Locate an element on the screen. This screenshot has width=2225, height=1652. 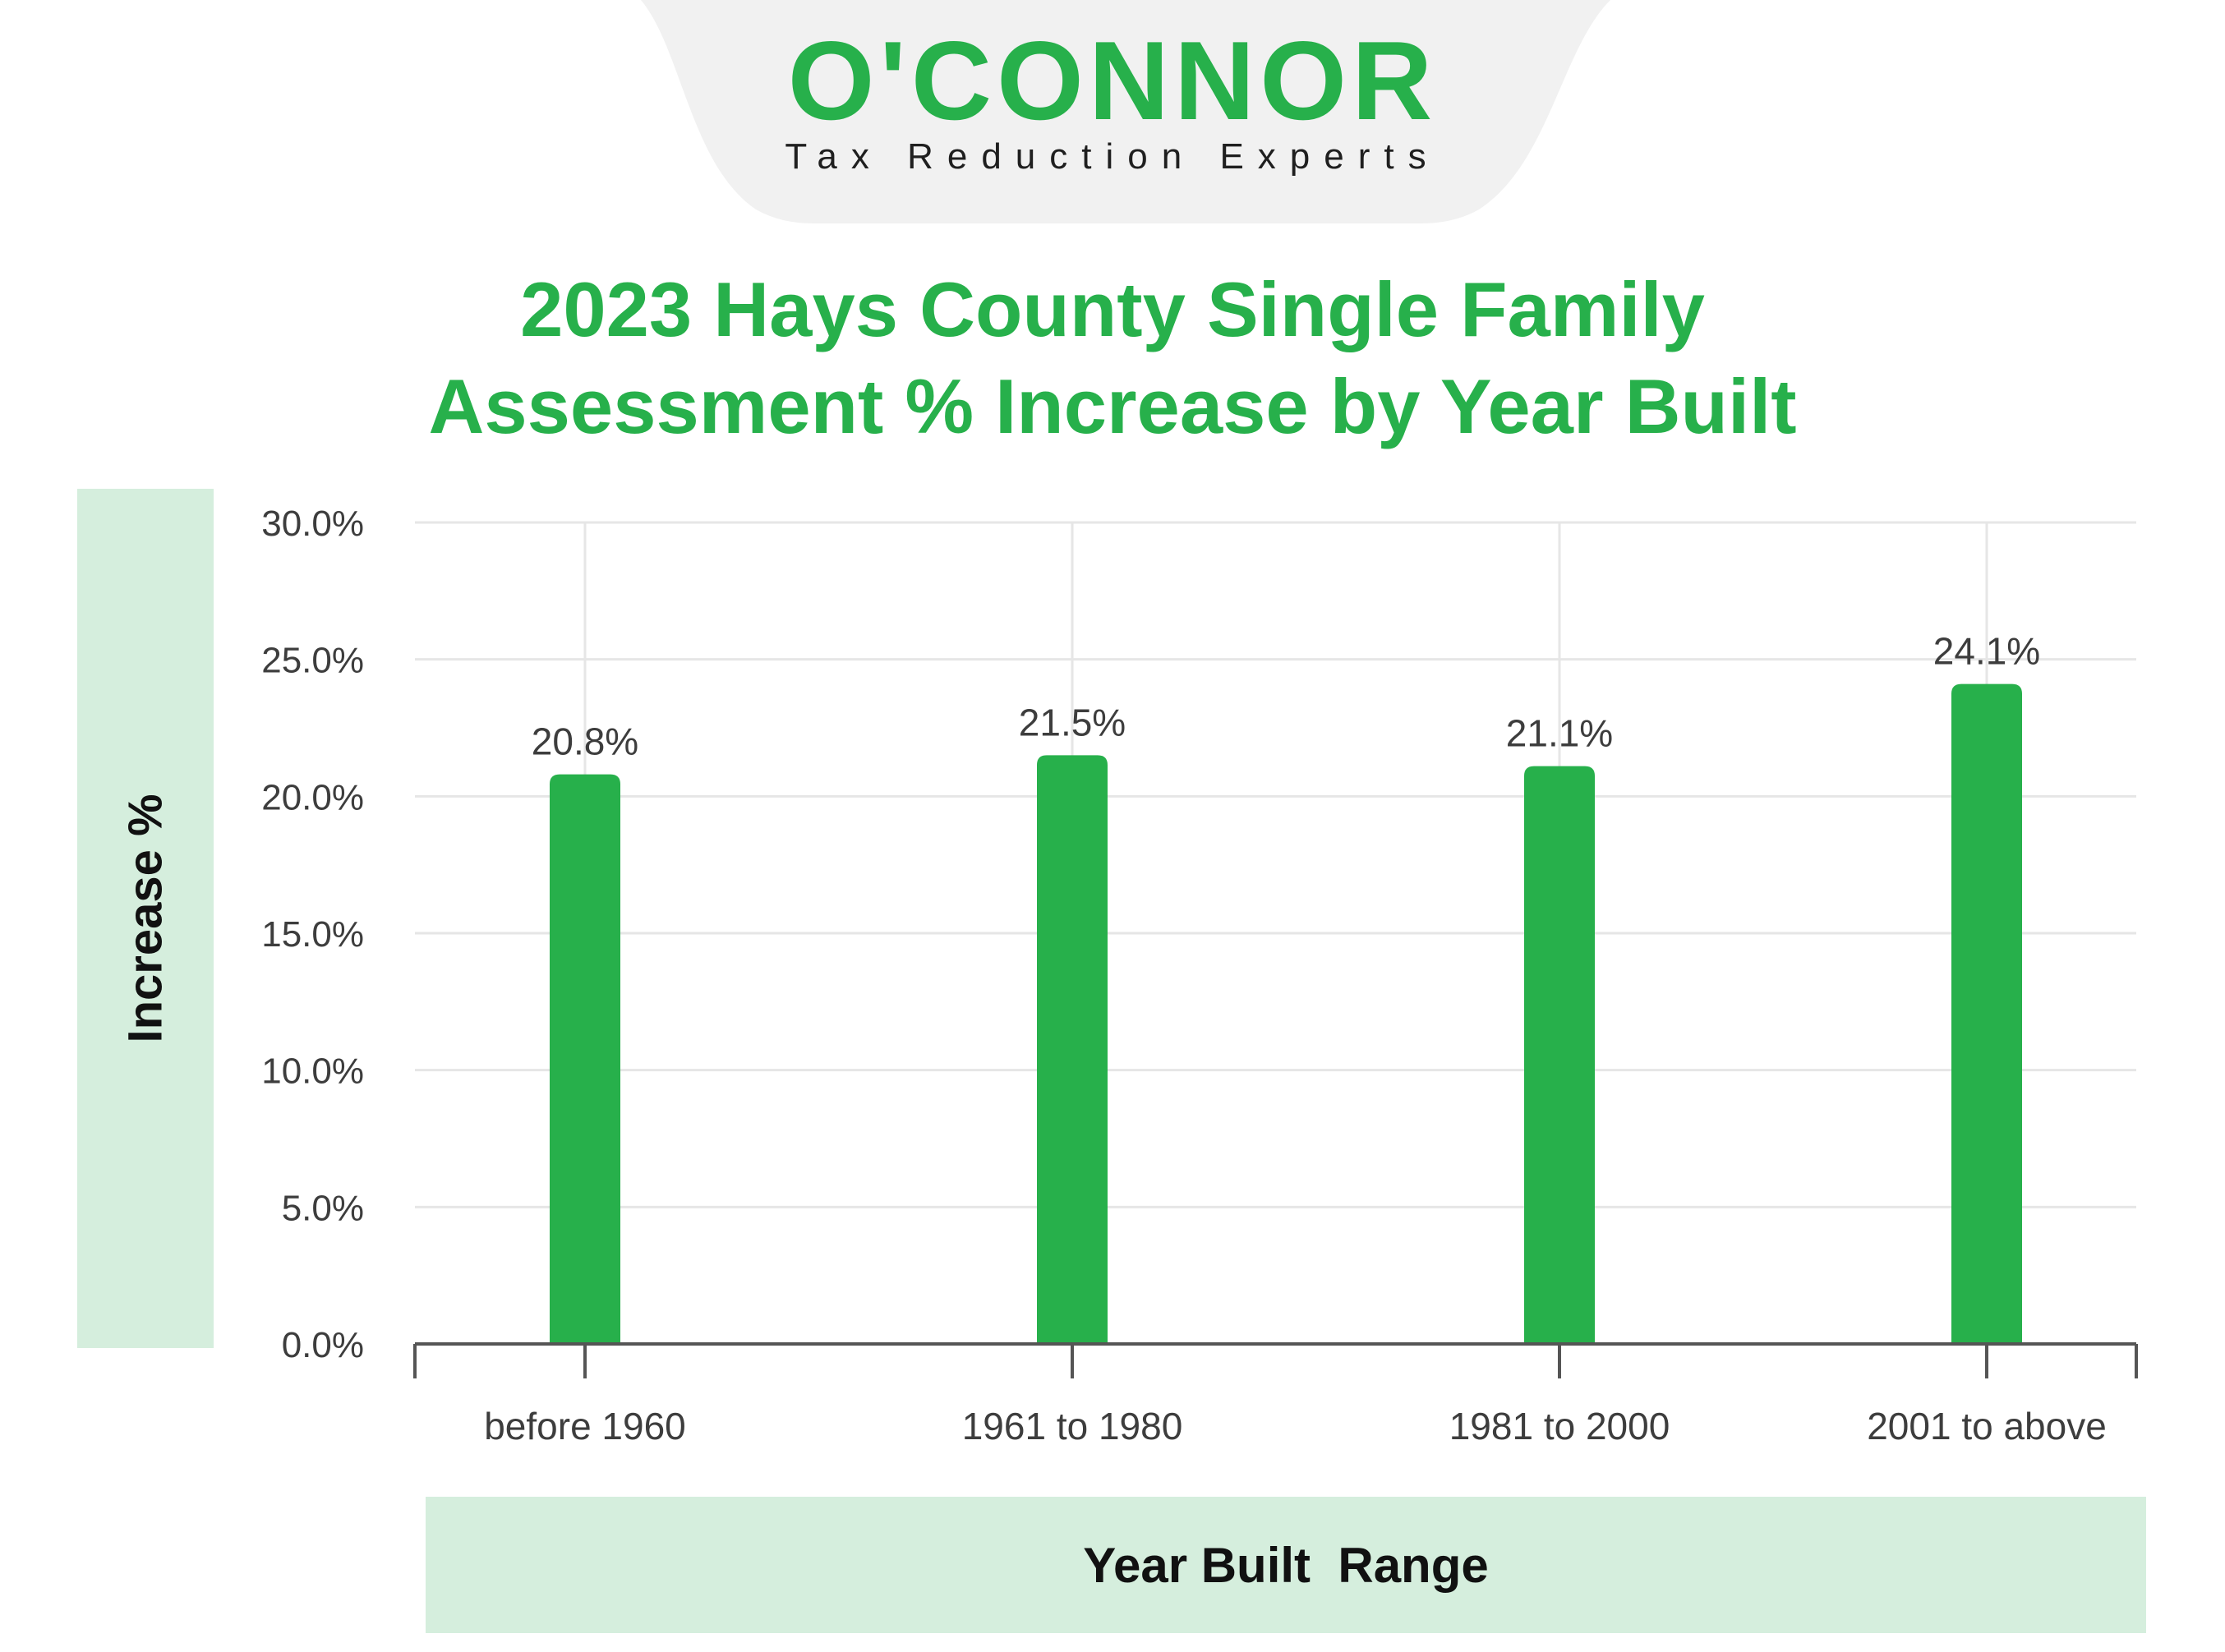
y-tick-label: 20.0% is located at coordinates (313, 797).